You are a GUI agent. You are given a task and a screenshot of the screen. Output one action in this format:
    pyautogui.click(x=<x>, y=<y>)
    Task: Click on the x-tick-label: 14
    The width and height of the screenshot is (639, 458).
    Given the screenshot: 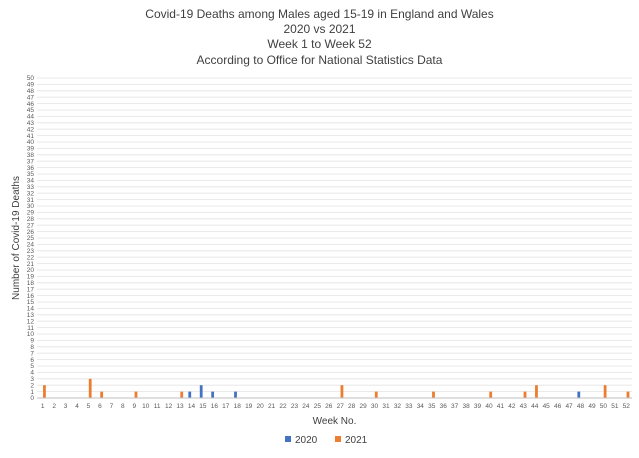 What is the action you would take?
    pyautogui.click(x=192, y=406)
    